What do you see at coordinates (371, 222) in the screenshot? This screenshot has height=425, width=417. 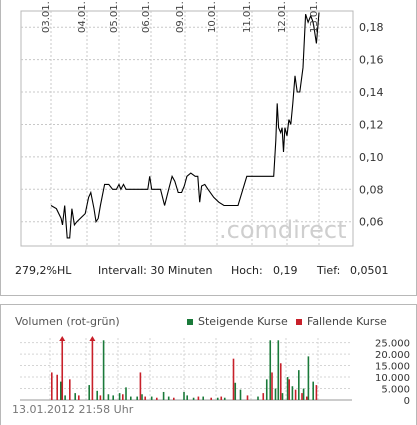 I see `y-tick-label: 0,06` at bounding box center [371, 222].